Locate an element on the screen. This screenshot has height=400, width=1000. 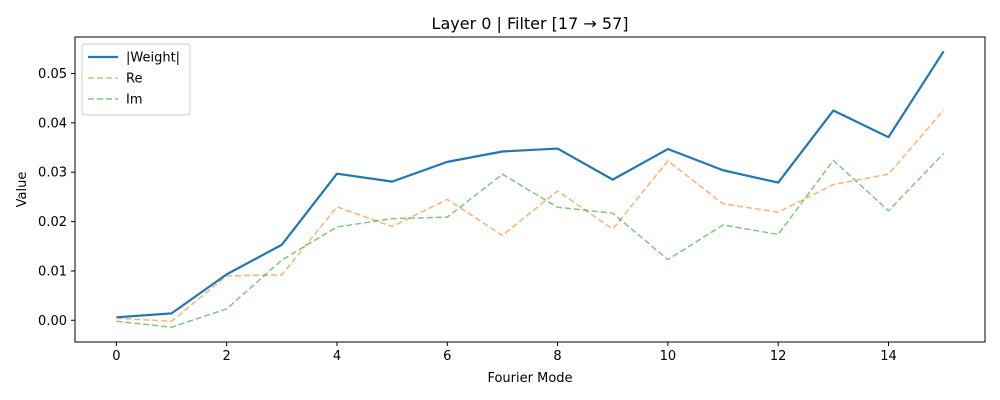
legend-label: Re is located at coordinates (134, 79).